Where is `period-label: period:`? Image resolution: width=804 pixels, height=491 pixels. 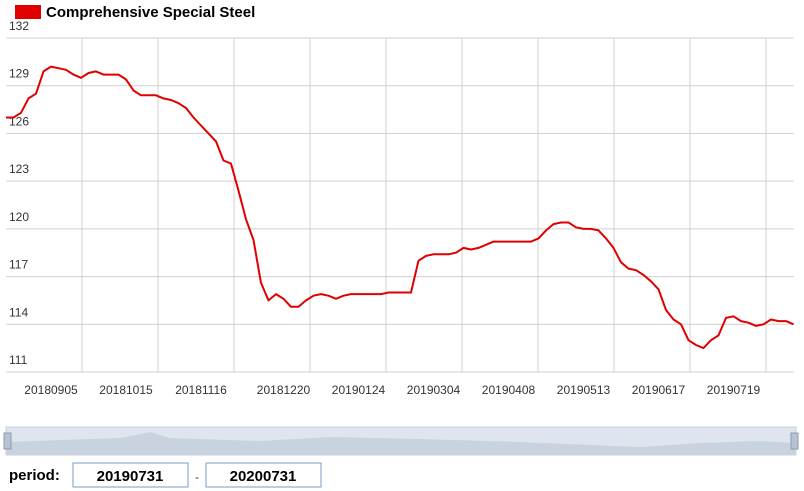 period-label: period: is located at coordinates (34, 475).